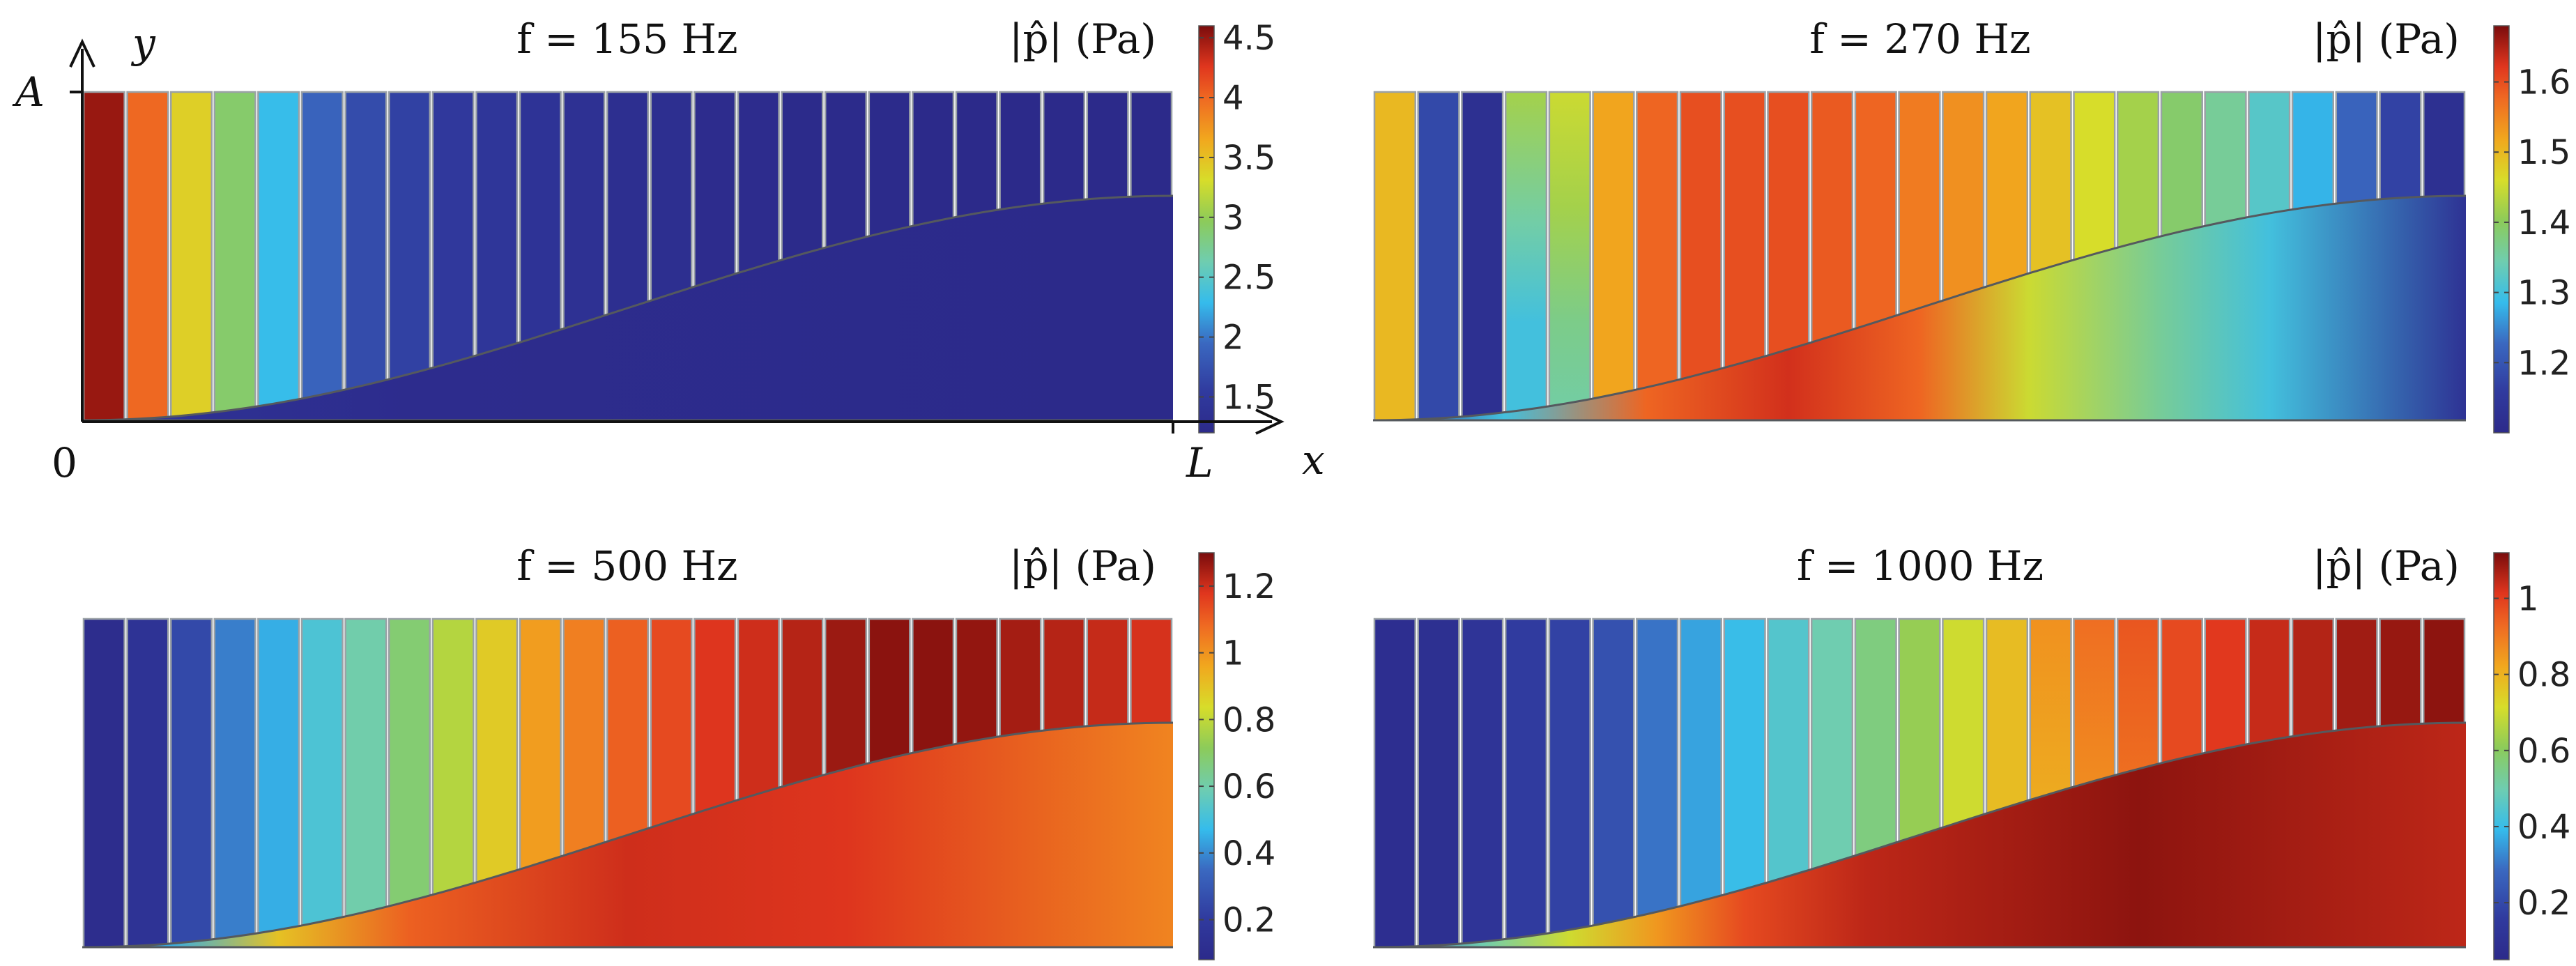  What do you see at coordinates (2543, 82) in the screenshot?
I see `colorbar-tick-label: 1.6` at bounding box center [2543, 82].